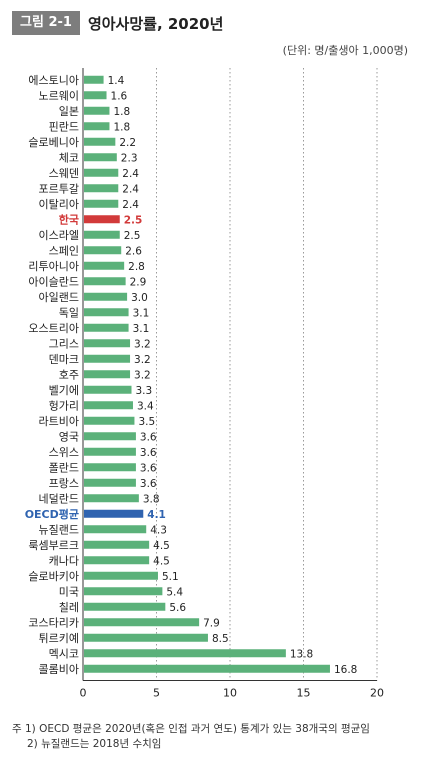  Describe the element at coordinates (211, 623) in the screenshot. I see `value-label: 7.9` at that location.